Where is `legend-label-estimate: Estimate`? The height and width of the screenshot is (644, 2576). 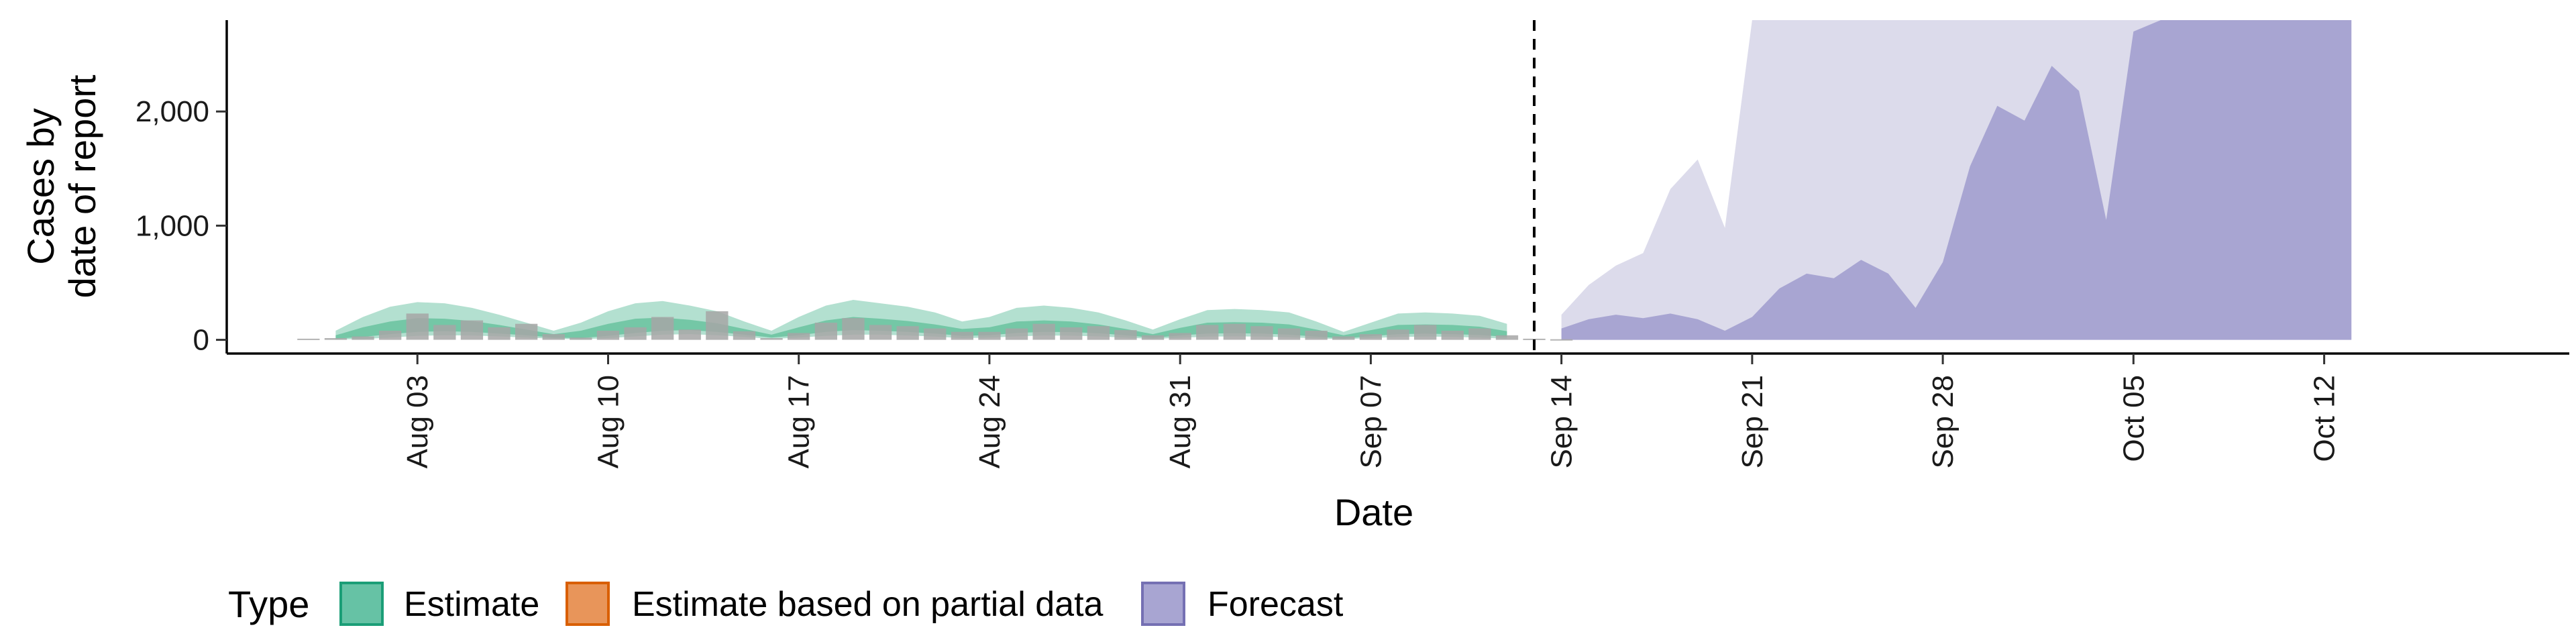
legend-label-estimate: Estimate is located at coordinates (471, 604).